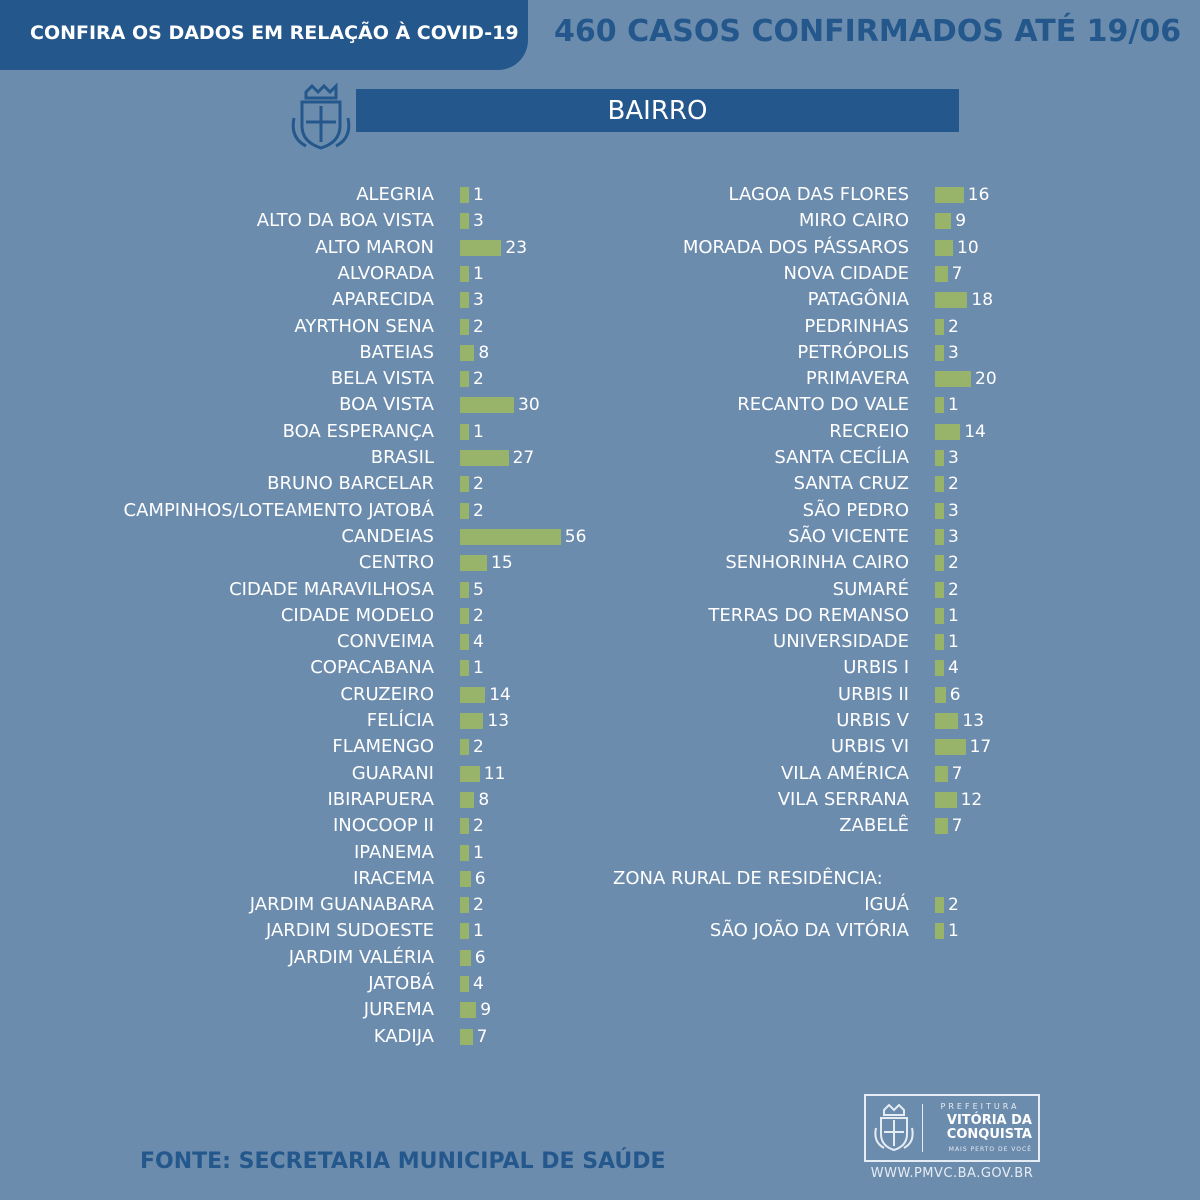  Describe the element at coordinates (853, 352) in the screenshot. I see `category-label: PETRÓPOLIS` at that location.